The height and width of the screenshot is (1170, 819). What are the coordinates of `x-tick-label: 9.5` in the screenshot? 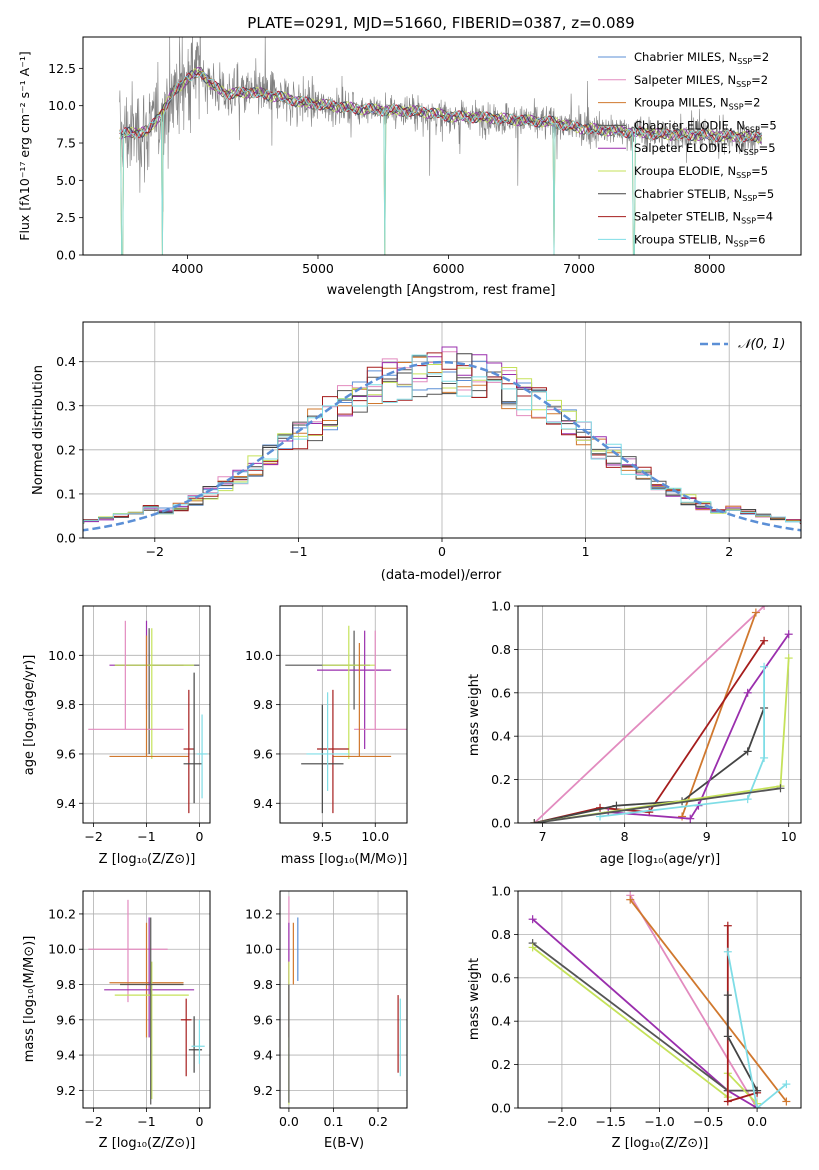 It's located at (322, 836).